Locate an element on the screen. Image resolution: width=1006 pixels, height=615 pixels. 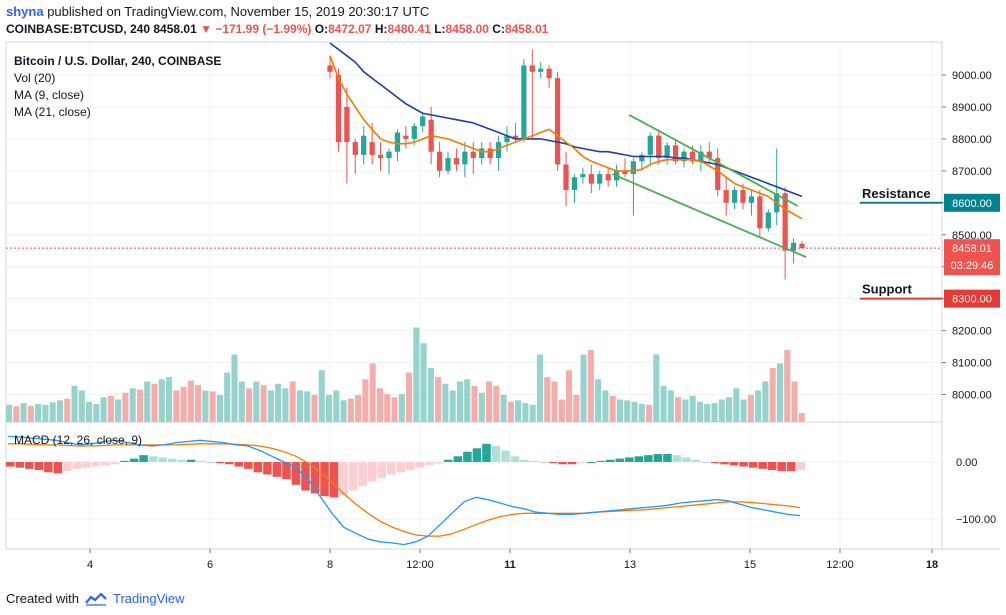
tradingview-brand: TradingView is located at coordinates (148, 598).